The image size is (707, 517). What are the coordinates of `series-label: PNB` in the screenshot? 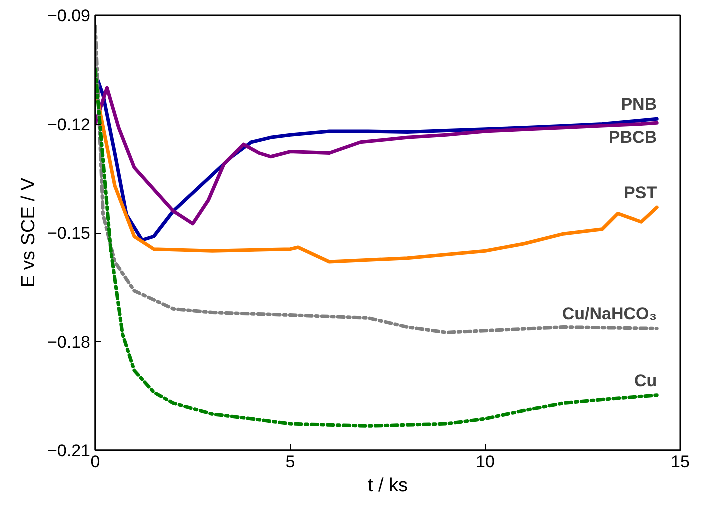 It's located at (639, 104).